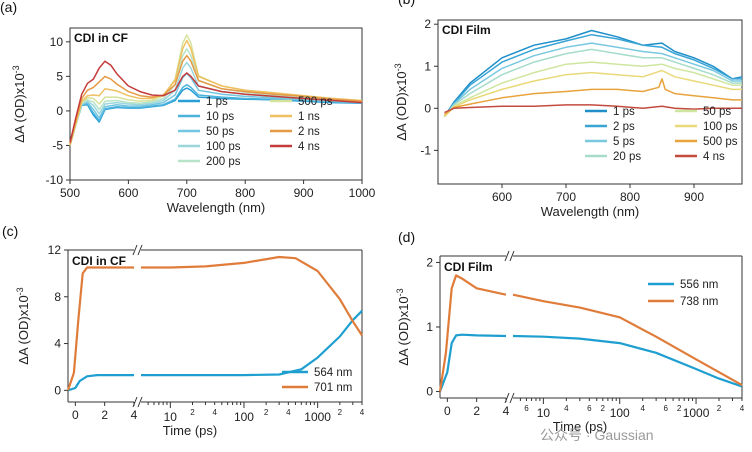 The height and width of the screenshot is (452, 752). Describe the element at coordinates (70, 193) in the screenshot. I see `x-tick-label: 500` at that location.